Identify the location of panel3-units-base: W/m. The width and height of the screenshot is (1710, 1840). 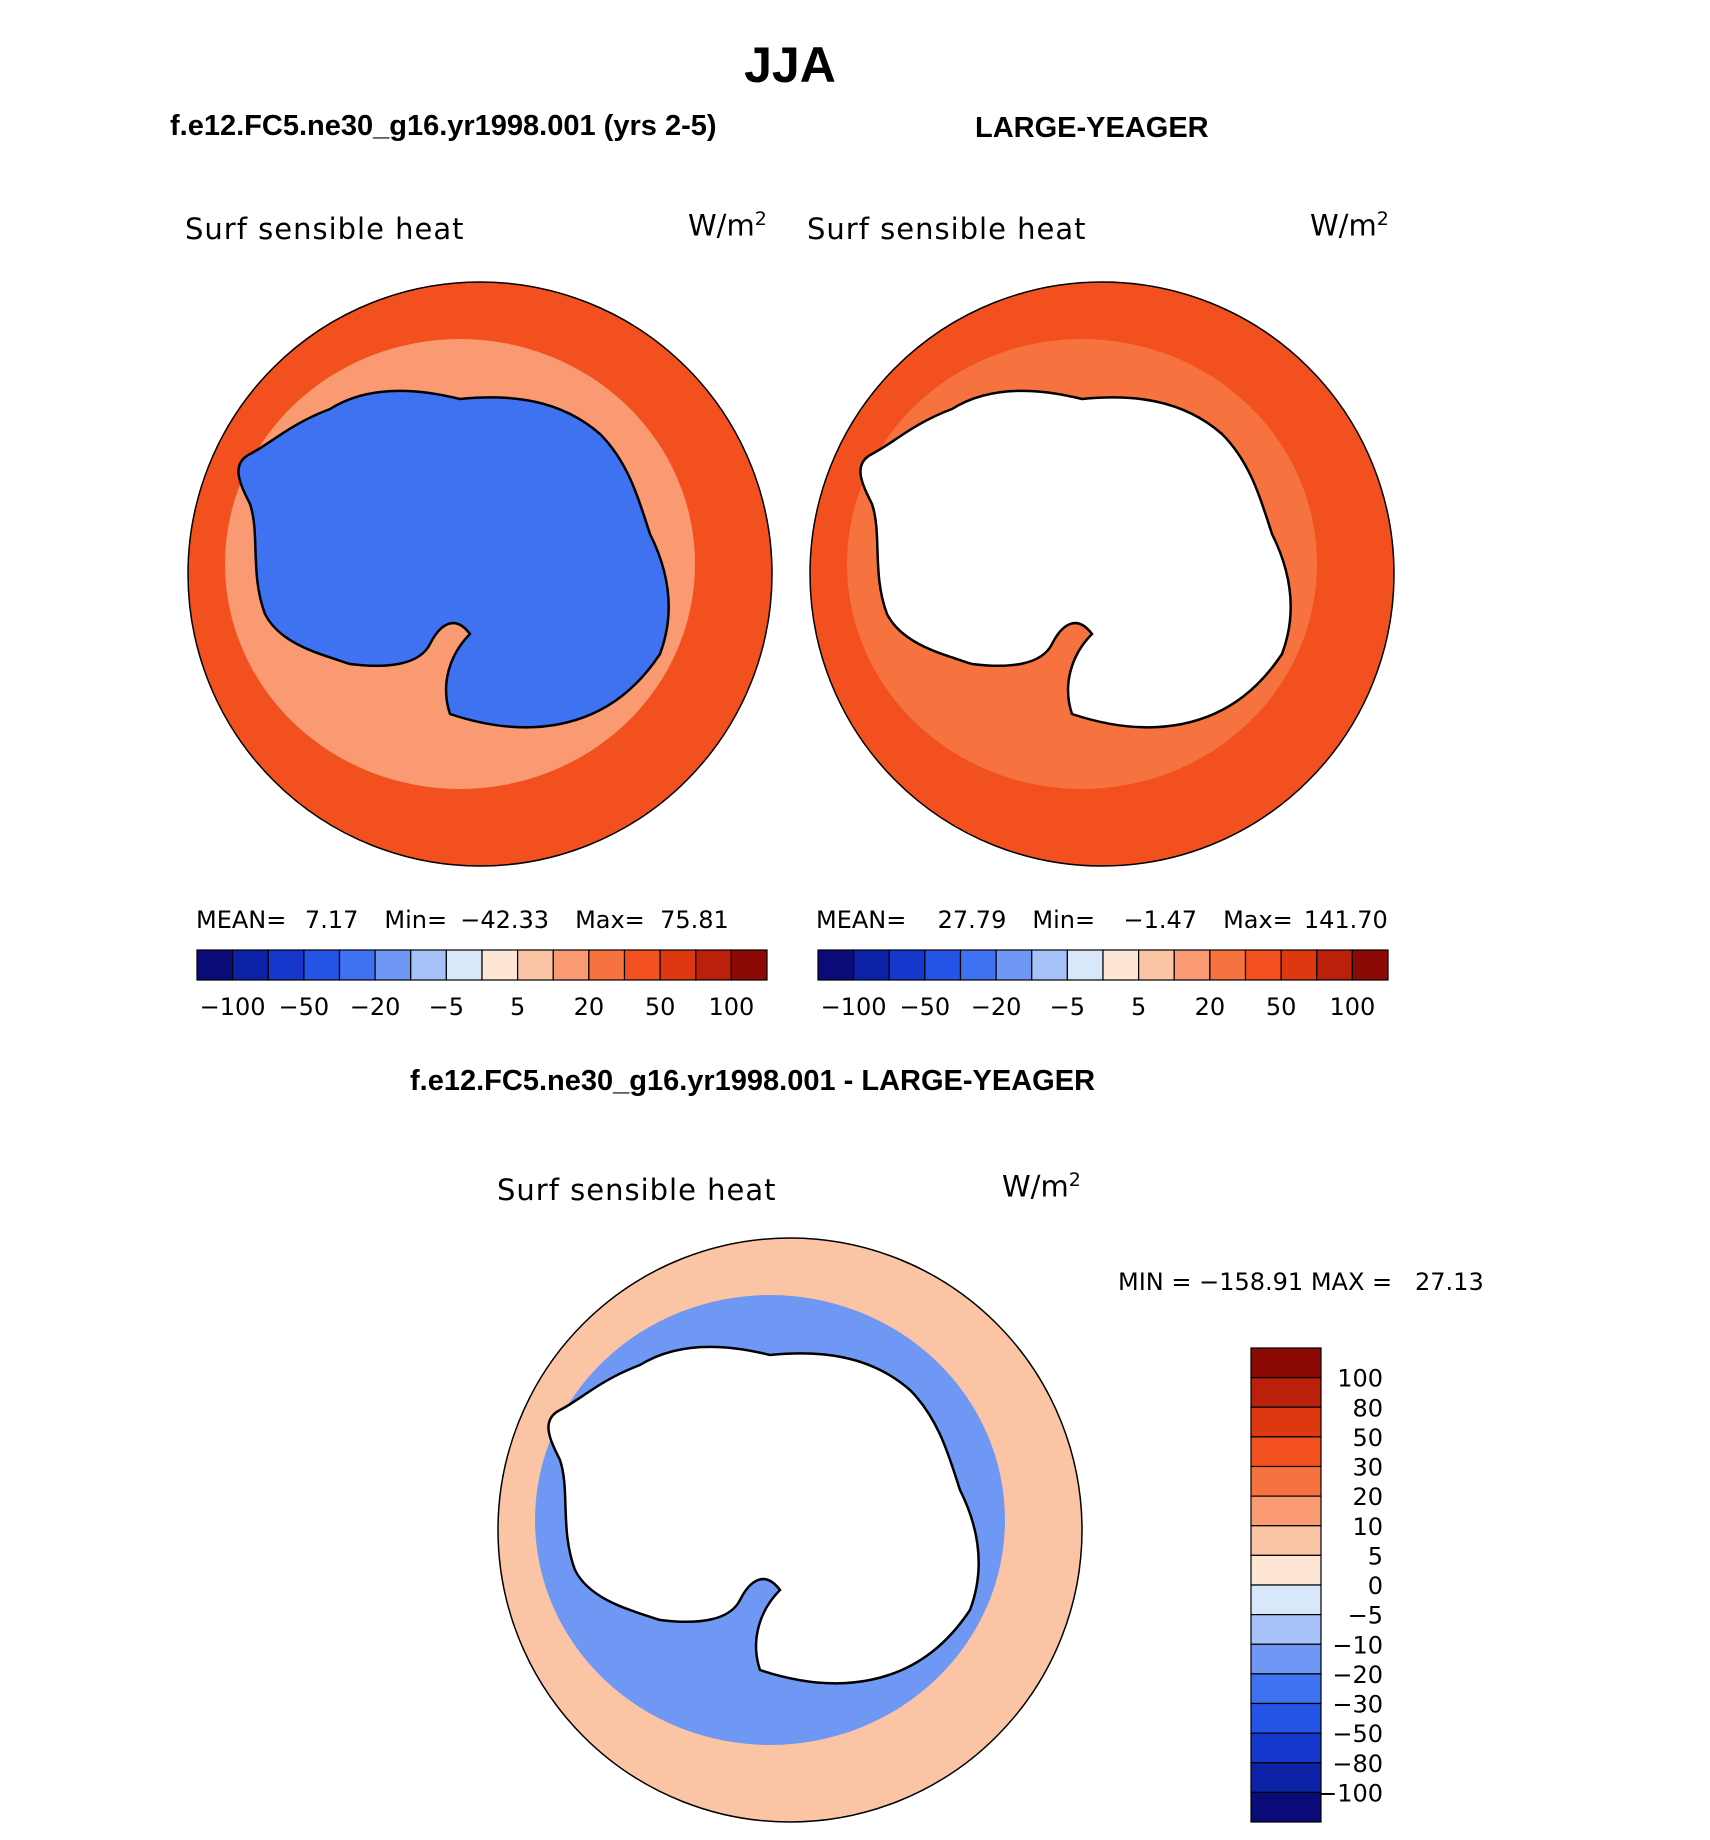
(1035, 1186).